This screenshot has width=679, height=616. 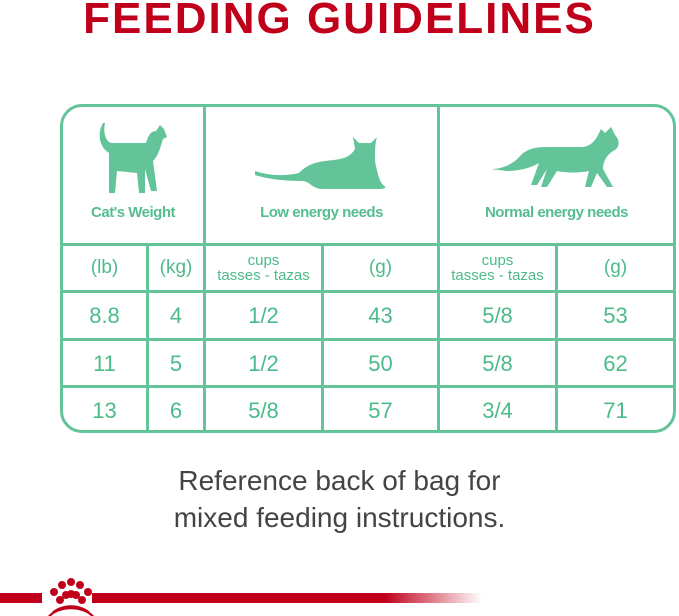 I want to click on unit-cups-normal: cups tasses - tazas, so click(x=497, y=268).